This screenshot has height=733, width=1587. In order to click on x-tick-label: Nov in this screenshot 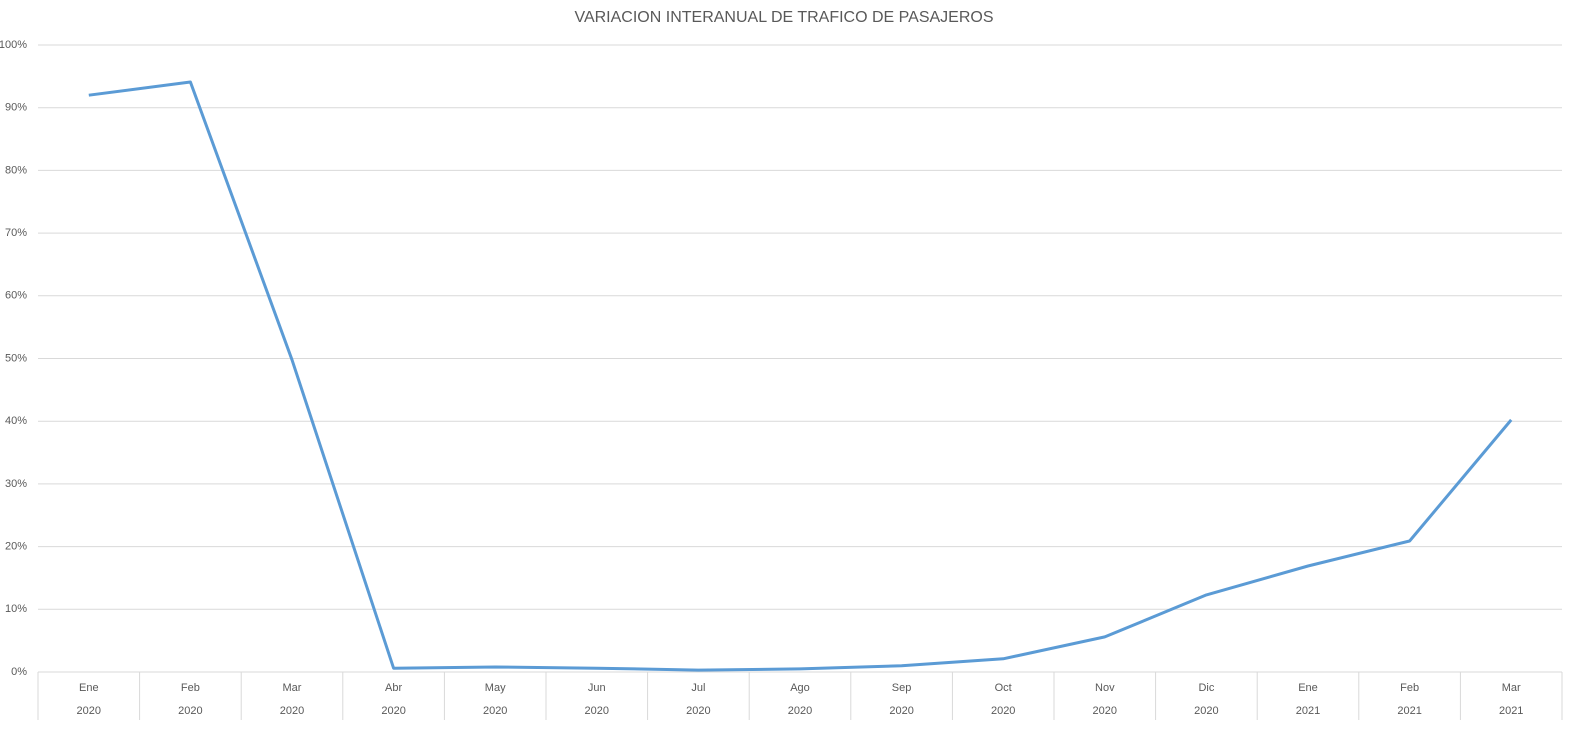, I will do `click(1105, 688)`.